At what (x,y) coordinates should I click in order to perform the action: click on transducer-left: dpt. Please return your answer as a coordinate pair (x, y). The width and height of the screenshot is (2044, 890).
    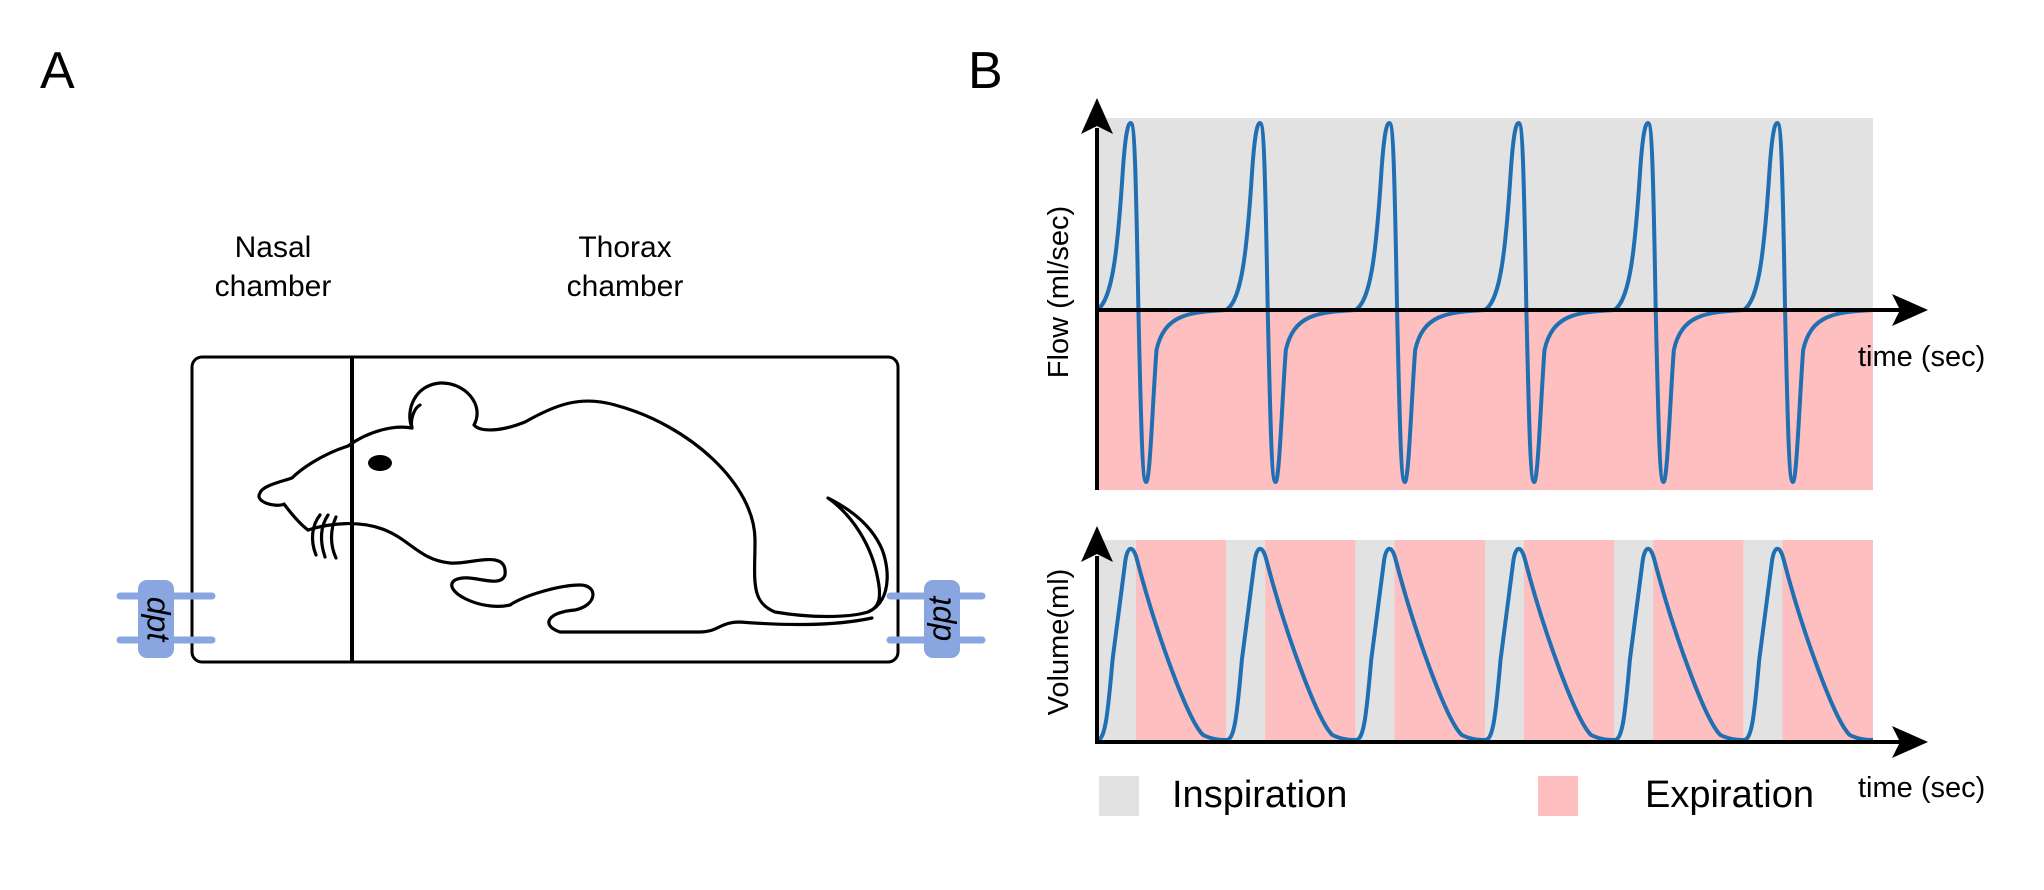
    Looking at the image, I should click on (166, 619).